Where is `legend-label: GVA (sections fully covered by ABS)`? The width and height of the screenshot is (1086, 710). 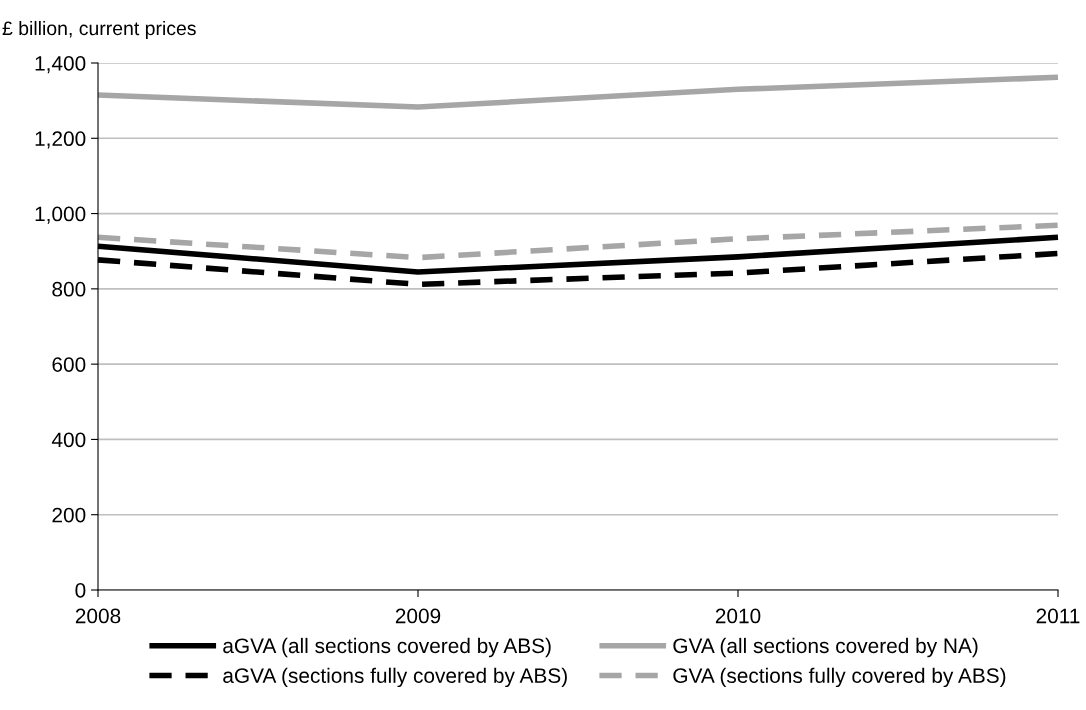 legend-label: GVA (sections fully covered by ABS) is located at coordinates (839, 677).